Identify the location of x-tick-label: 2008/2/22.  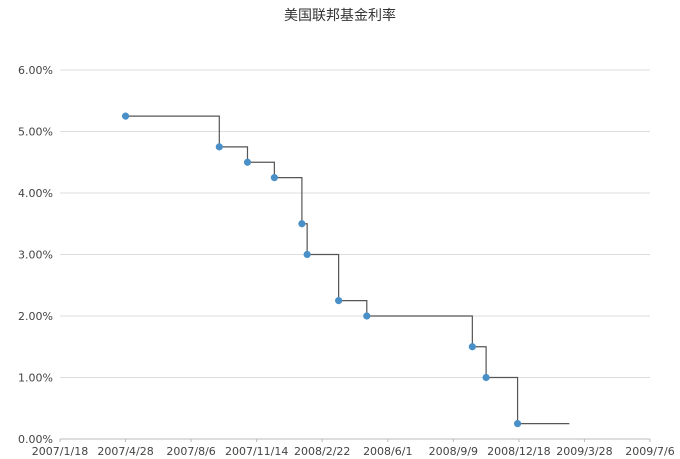
(322, 451).